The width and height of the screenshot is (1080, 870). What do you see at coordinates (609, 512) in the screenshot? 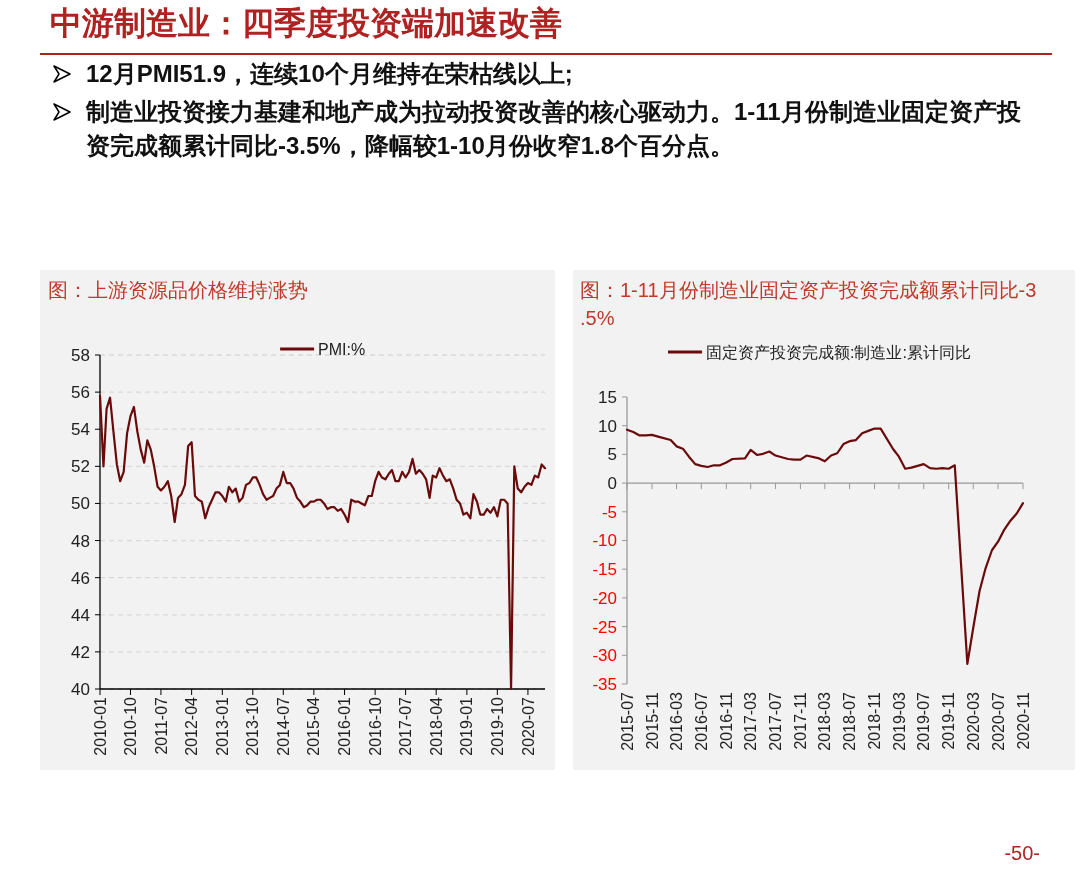
I see `y-tick-label: -5` at bounding box center [609, 512].